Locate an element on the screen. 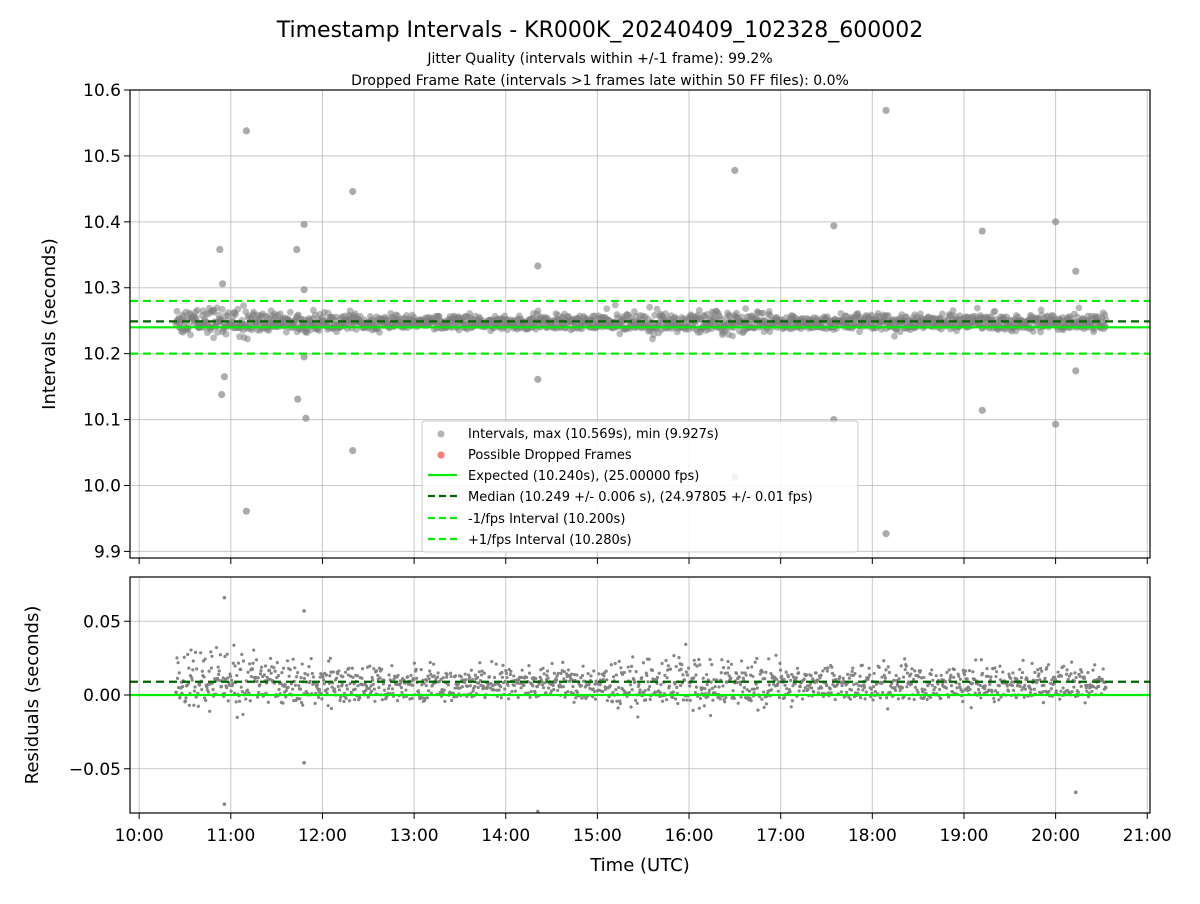  x-axis-label: Time (UTC) is located at coordinates (639, 865).